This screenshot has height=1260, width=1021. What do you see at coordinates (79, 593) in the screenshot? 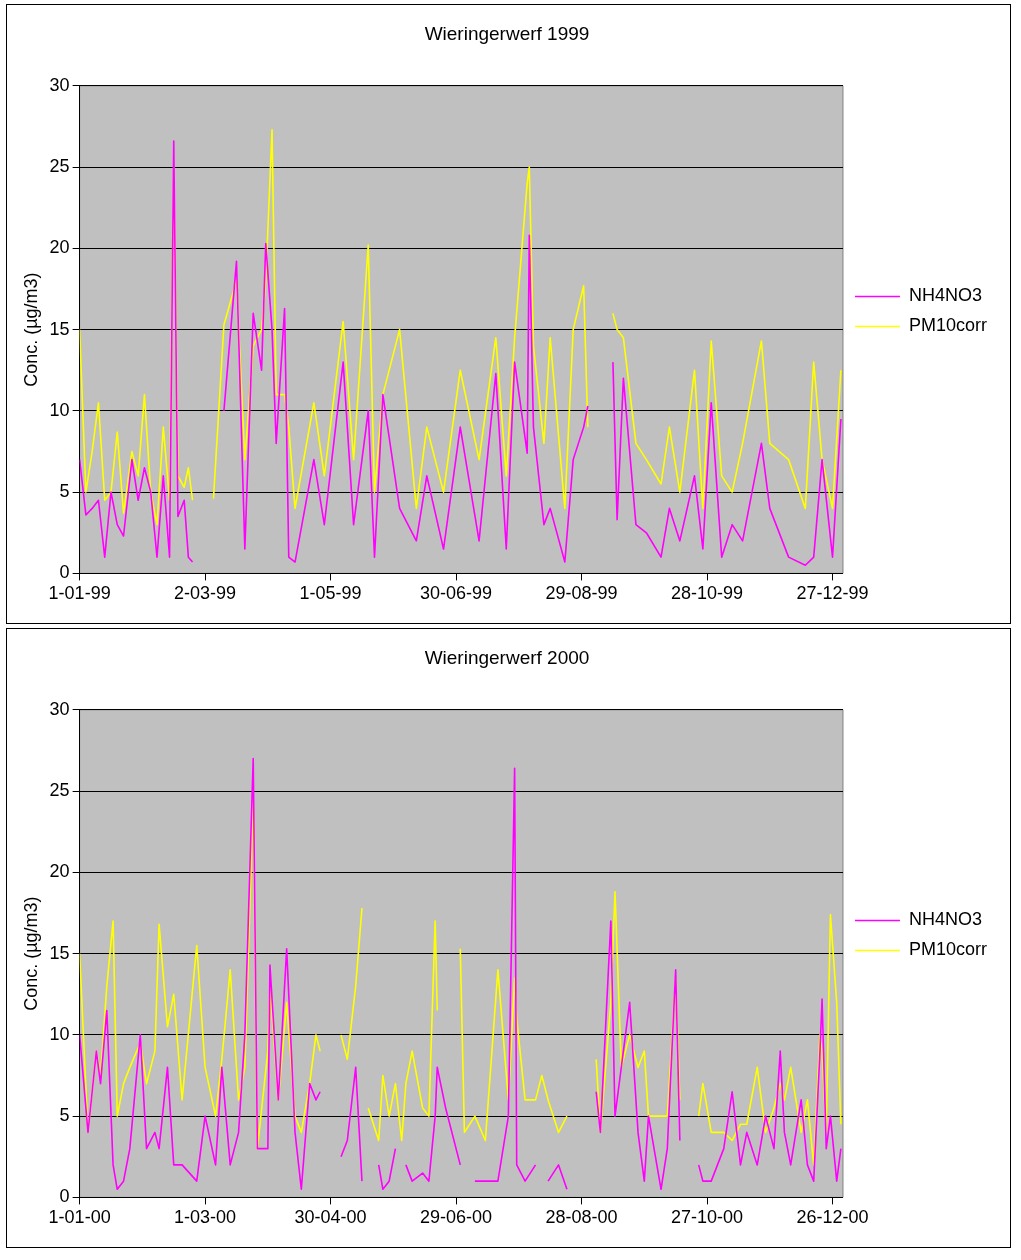
I see `x-tick-label: 1-01-99` at bounding box center [79, 593].